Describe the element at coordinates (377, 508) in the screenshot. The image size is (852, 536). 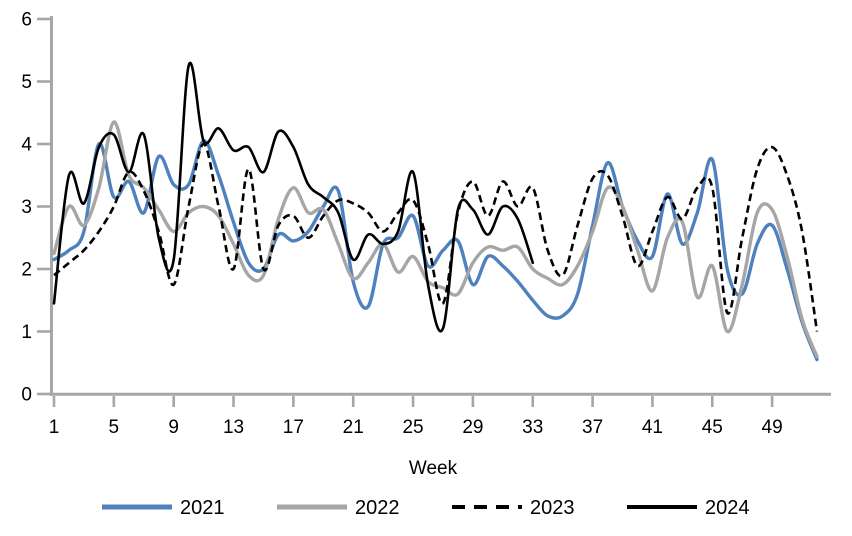
I see `legend-label: 2022` at that location.